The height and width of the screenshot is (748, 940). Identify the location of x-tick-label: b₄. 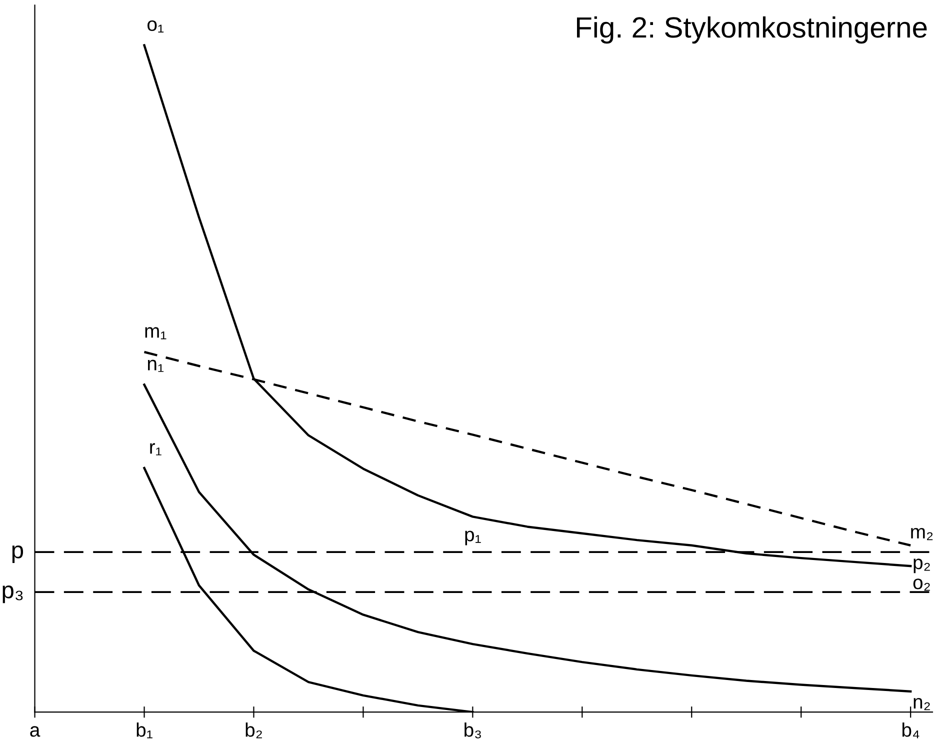
(911, 730).